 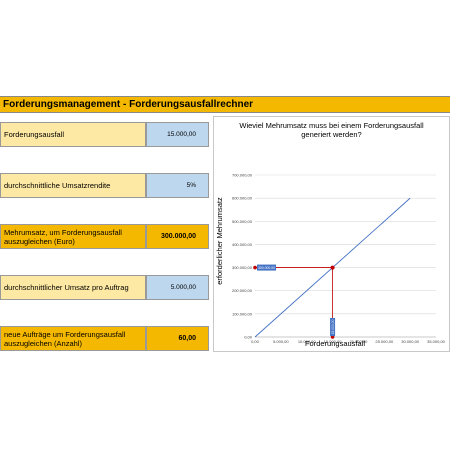 I want to click on mehrumsatz-result: 300.000,00, so click(x=177, y=236).